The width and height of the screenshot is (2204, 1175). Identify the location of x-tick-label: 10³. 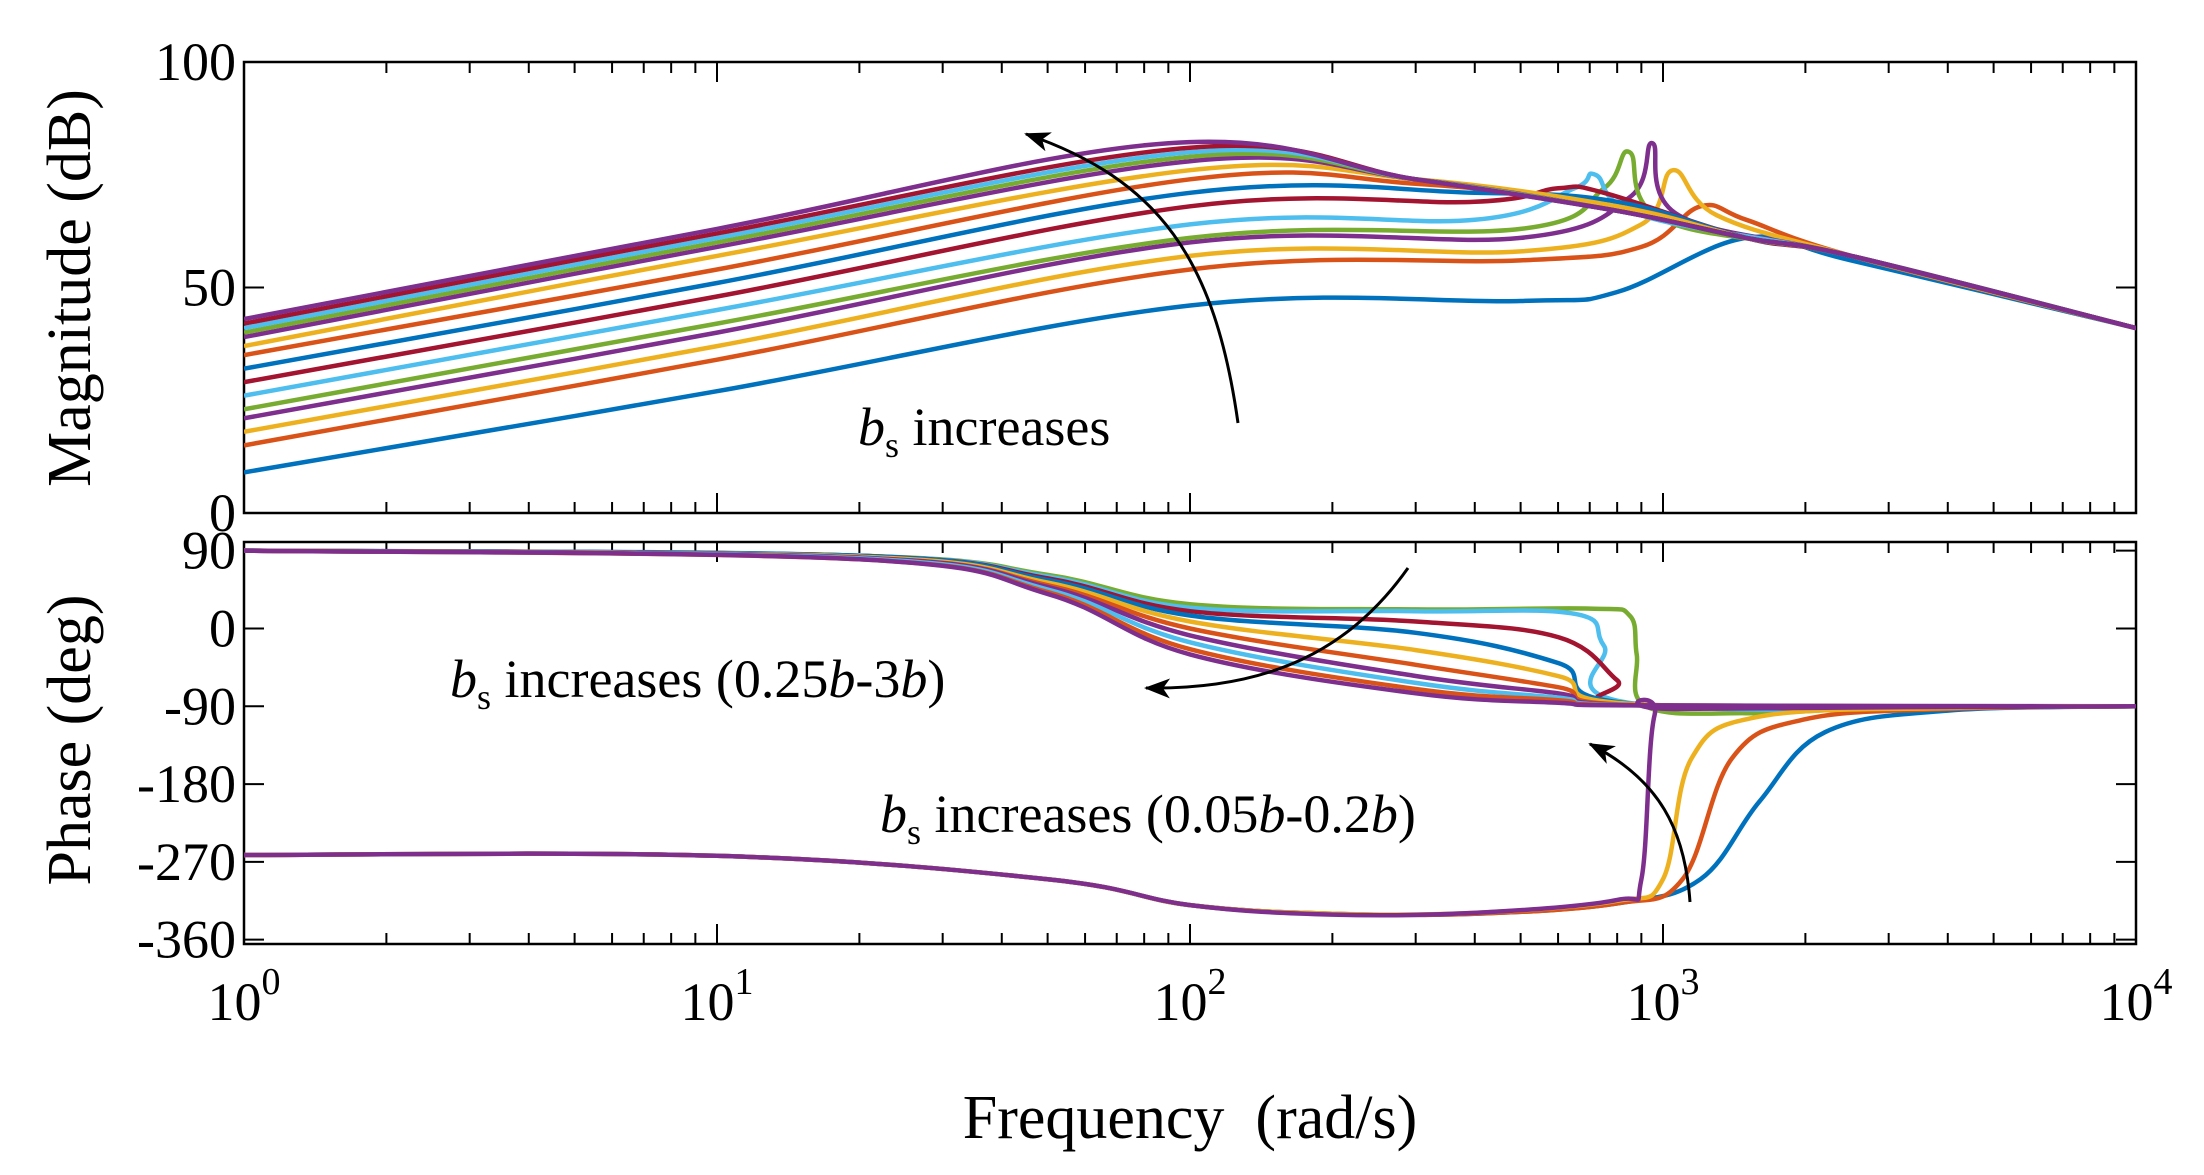
(1663, 996).